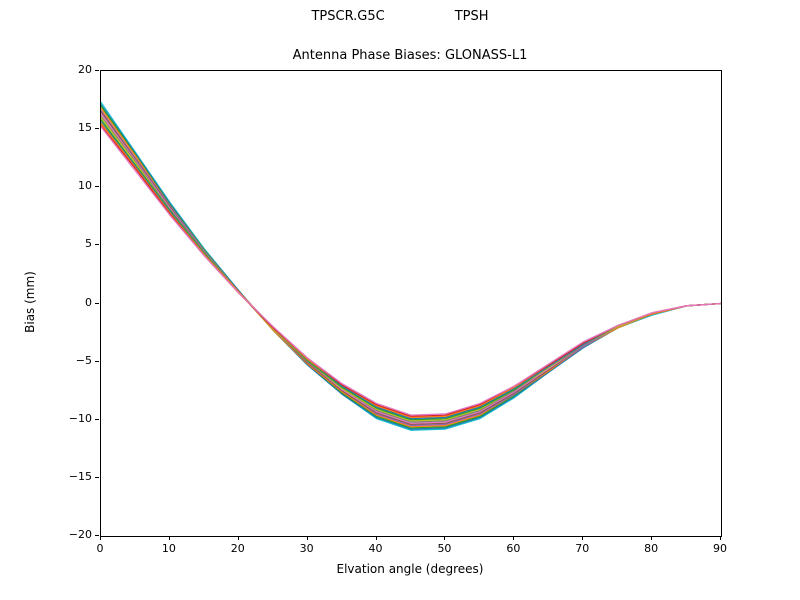 This screenshot has height=600, width=800. Describe the element at coordinates (88, 302) in the screenshot. I see `y-tick-label: 0` at that location.